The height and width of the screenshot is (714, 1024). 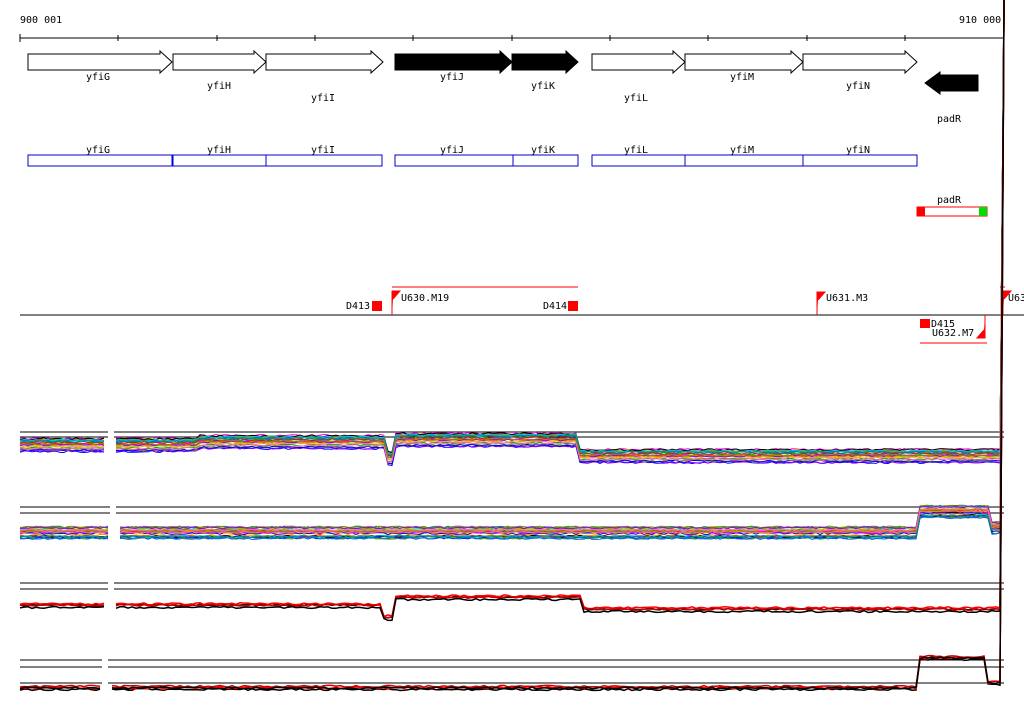 I want to click on gene-box-label: yfiJ, so click(x=452, y=150).